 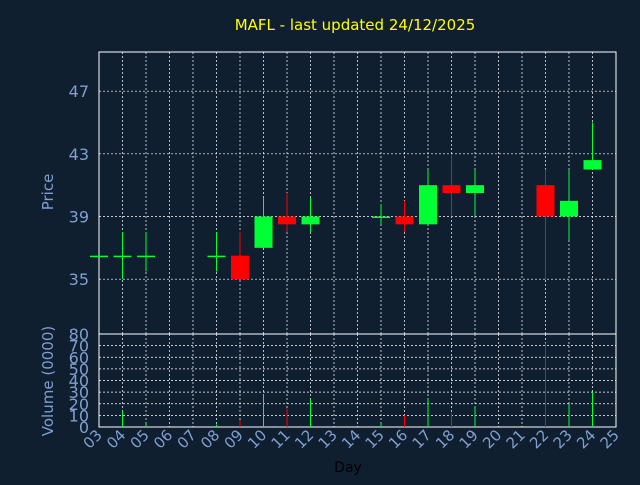 What do you see at coordinates (398, 439) in the screenshot?
I see `day-tick-label: 16` at bounding box center [398, 439].